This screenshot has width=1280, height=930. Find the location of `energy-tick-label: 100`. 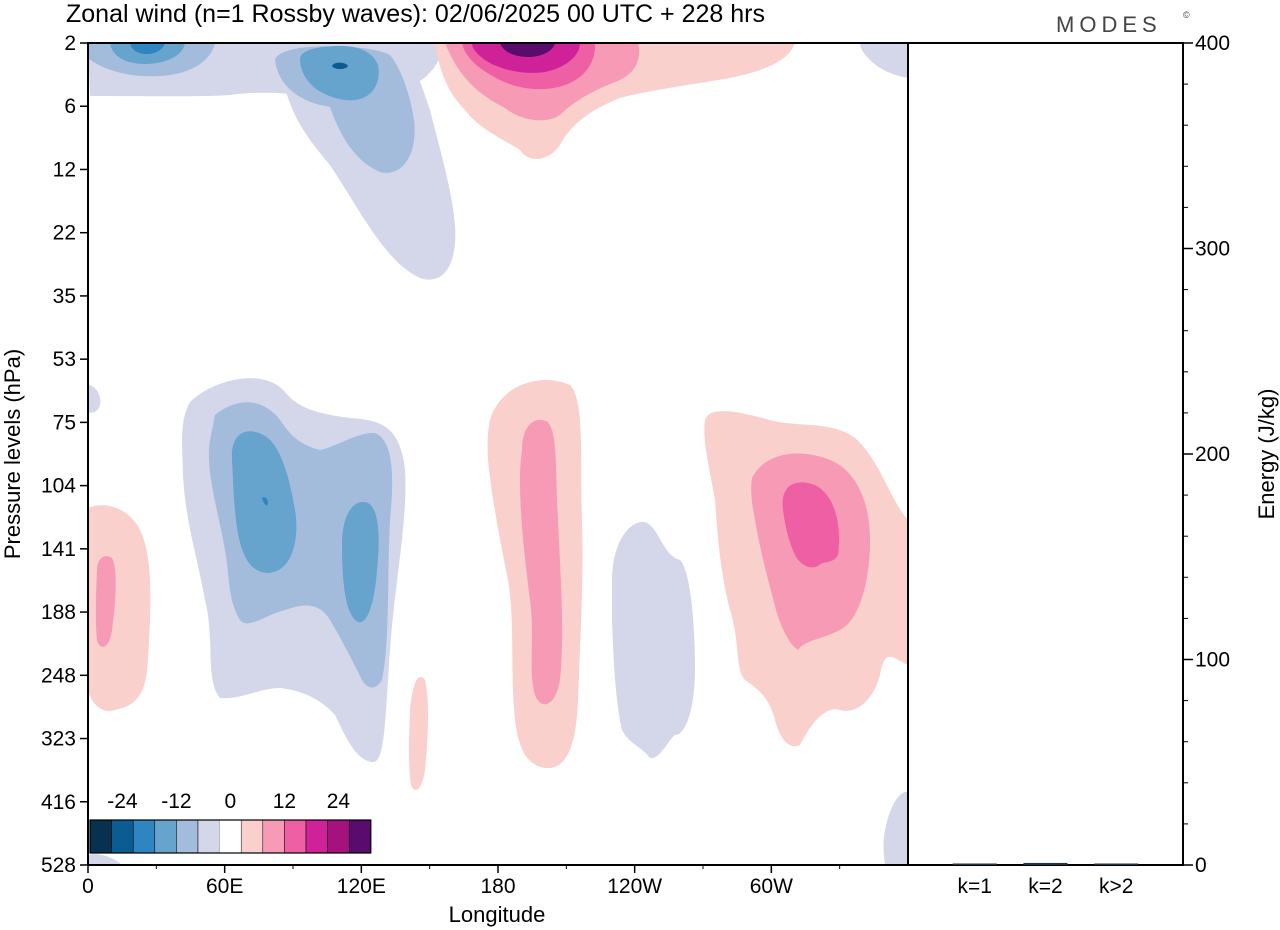

energy-tick-label: 100 is located at coordinates (1212, 660).